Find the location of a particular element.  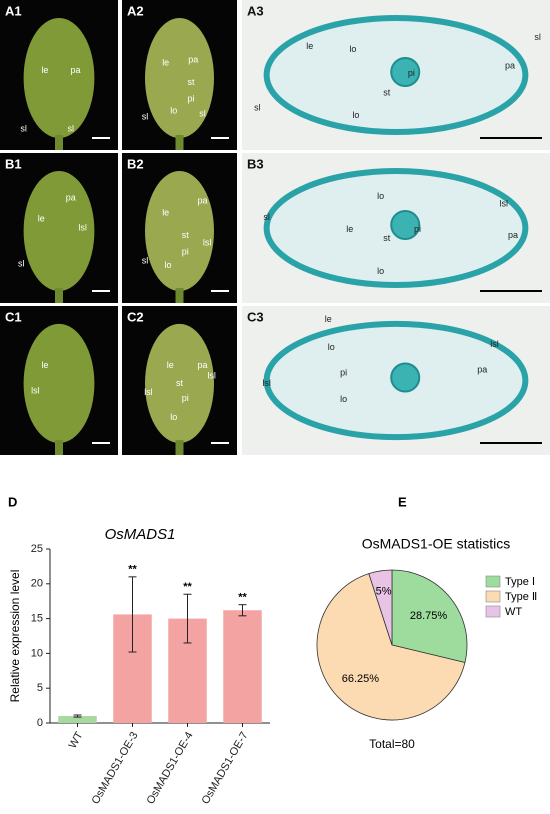

y-tick-label: 5 is located at coordinates (40, 688).